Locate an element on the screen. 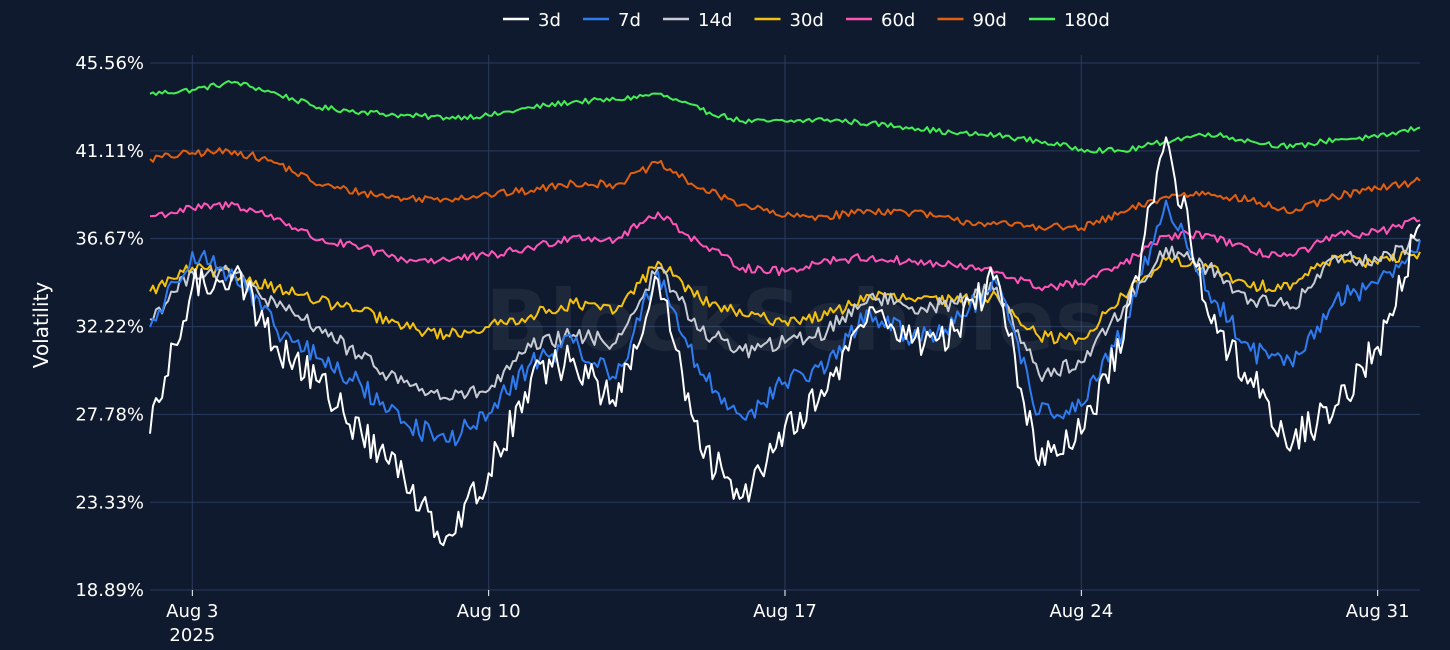 The image size is (1450, 650). y-tick-label: 32.22% is located at coordinates (109, 327).